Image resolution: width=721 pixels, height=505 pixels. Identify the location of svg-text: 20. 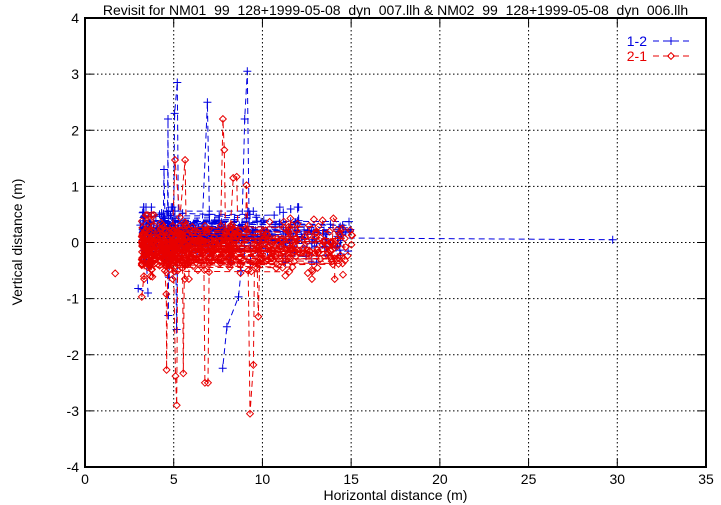
(440, 479).